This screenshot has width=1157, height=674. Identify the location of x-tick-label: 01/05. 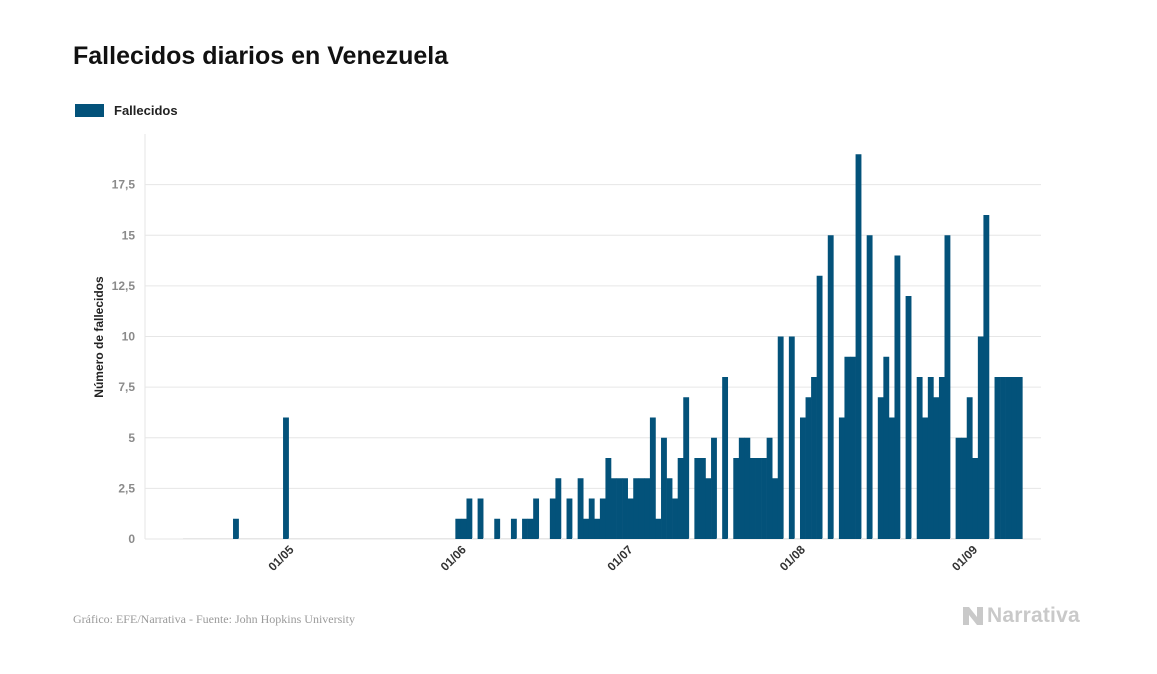
(280, 557).